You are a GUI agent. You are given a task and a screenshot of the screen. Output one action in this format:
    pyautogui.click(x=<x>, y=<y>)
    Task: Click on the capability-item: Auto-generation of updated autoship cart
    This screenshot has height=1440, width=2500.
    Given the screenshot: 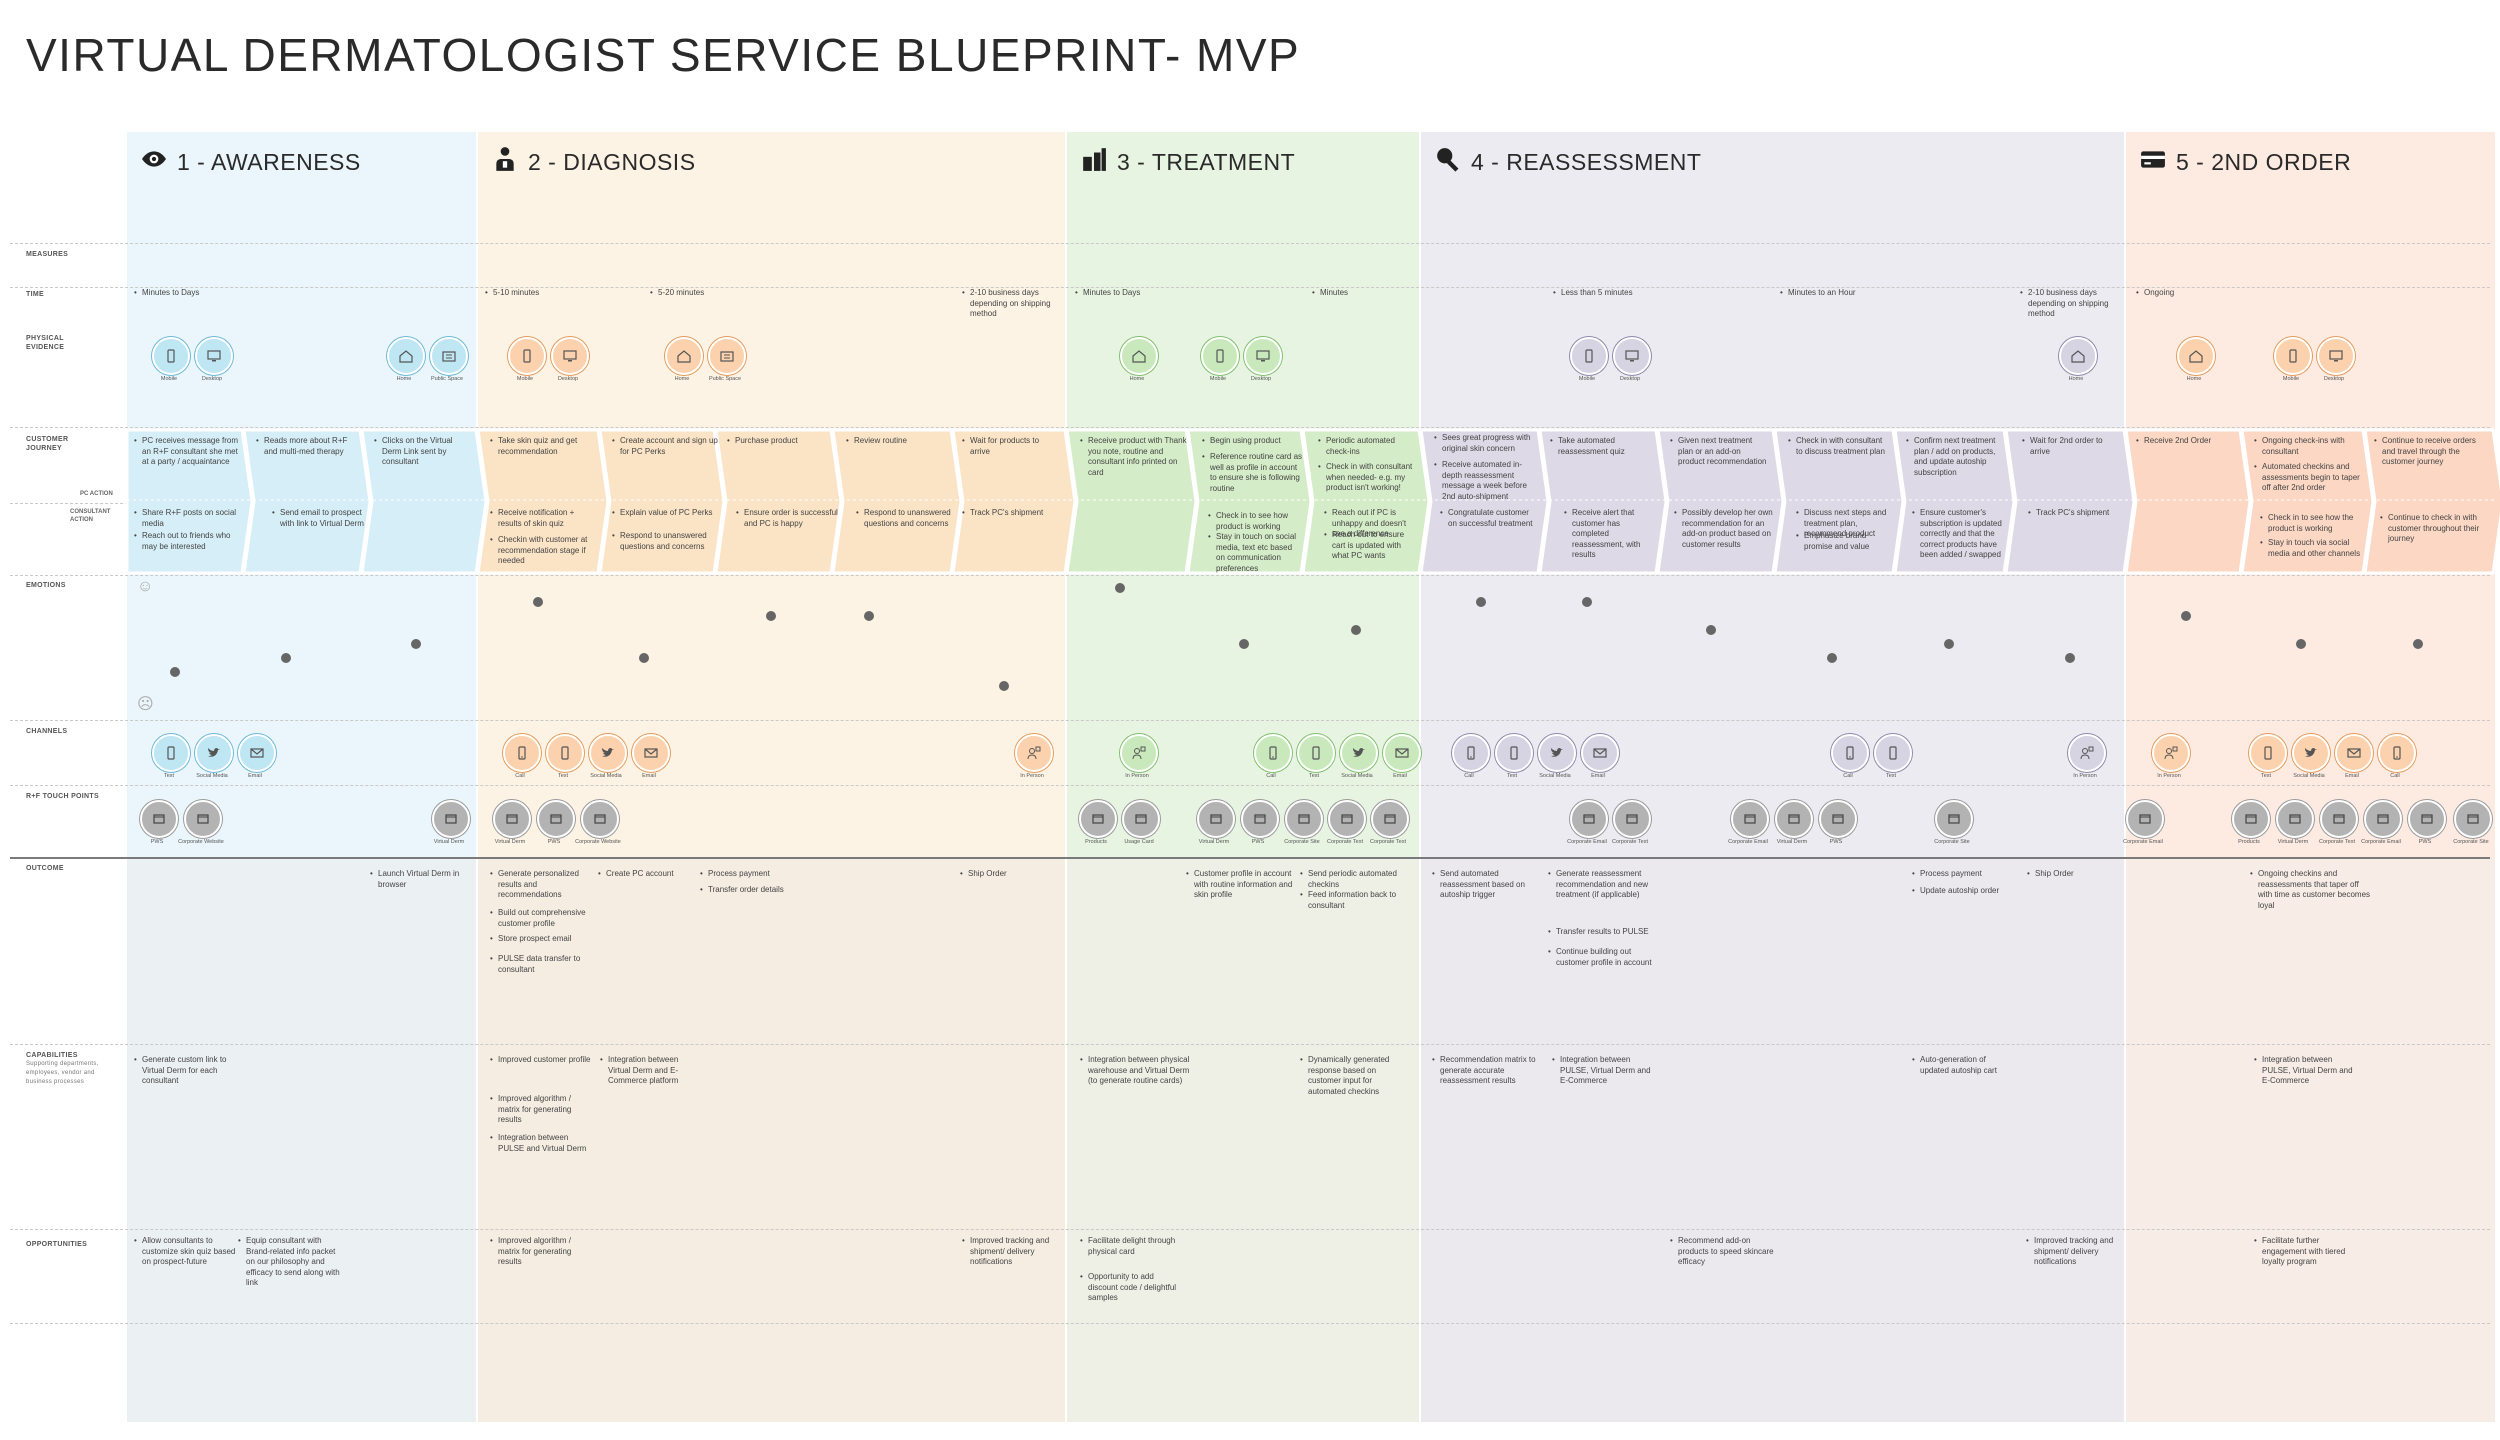 What is the action you would take?
    pyautogui.click(x=1963, y=1065)
    